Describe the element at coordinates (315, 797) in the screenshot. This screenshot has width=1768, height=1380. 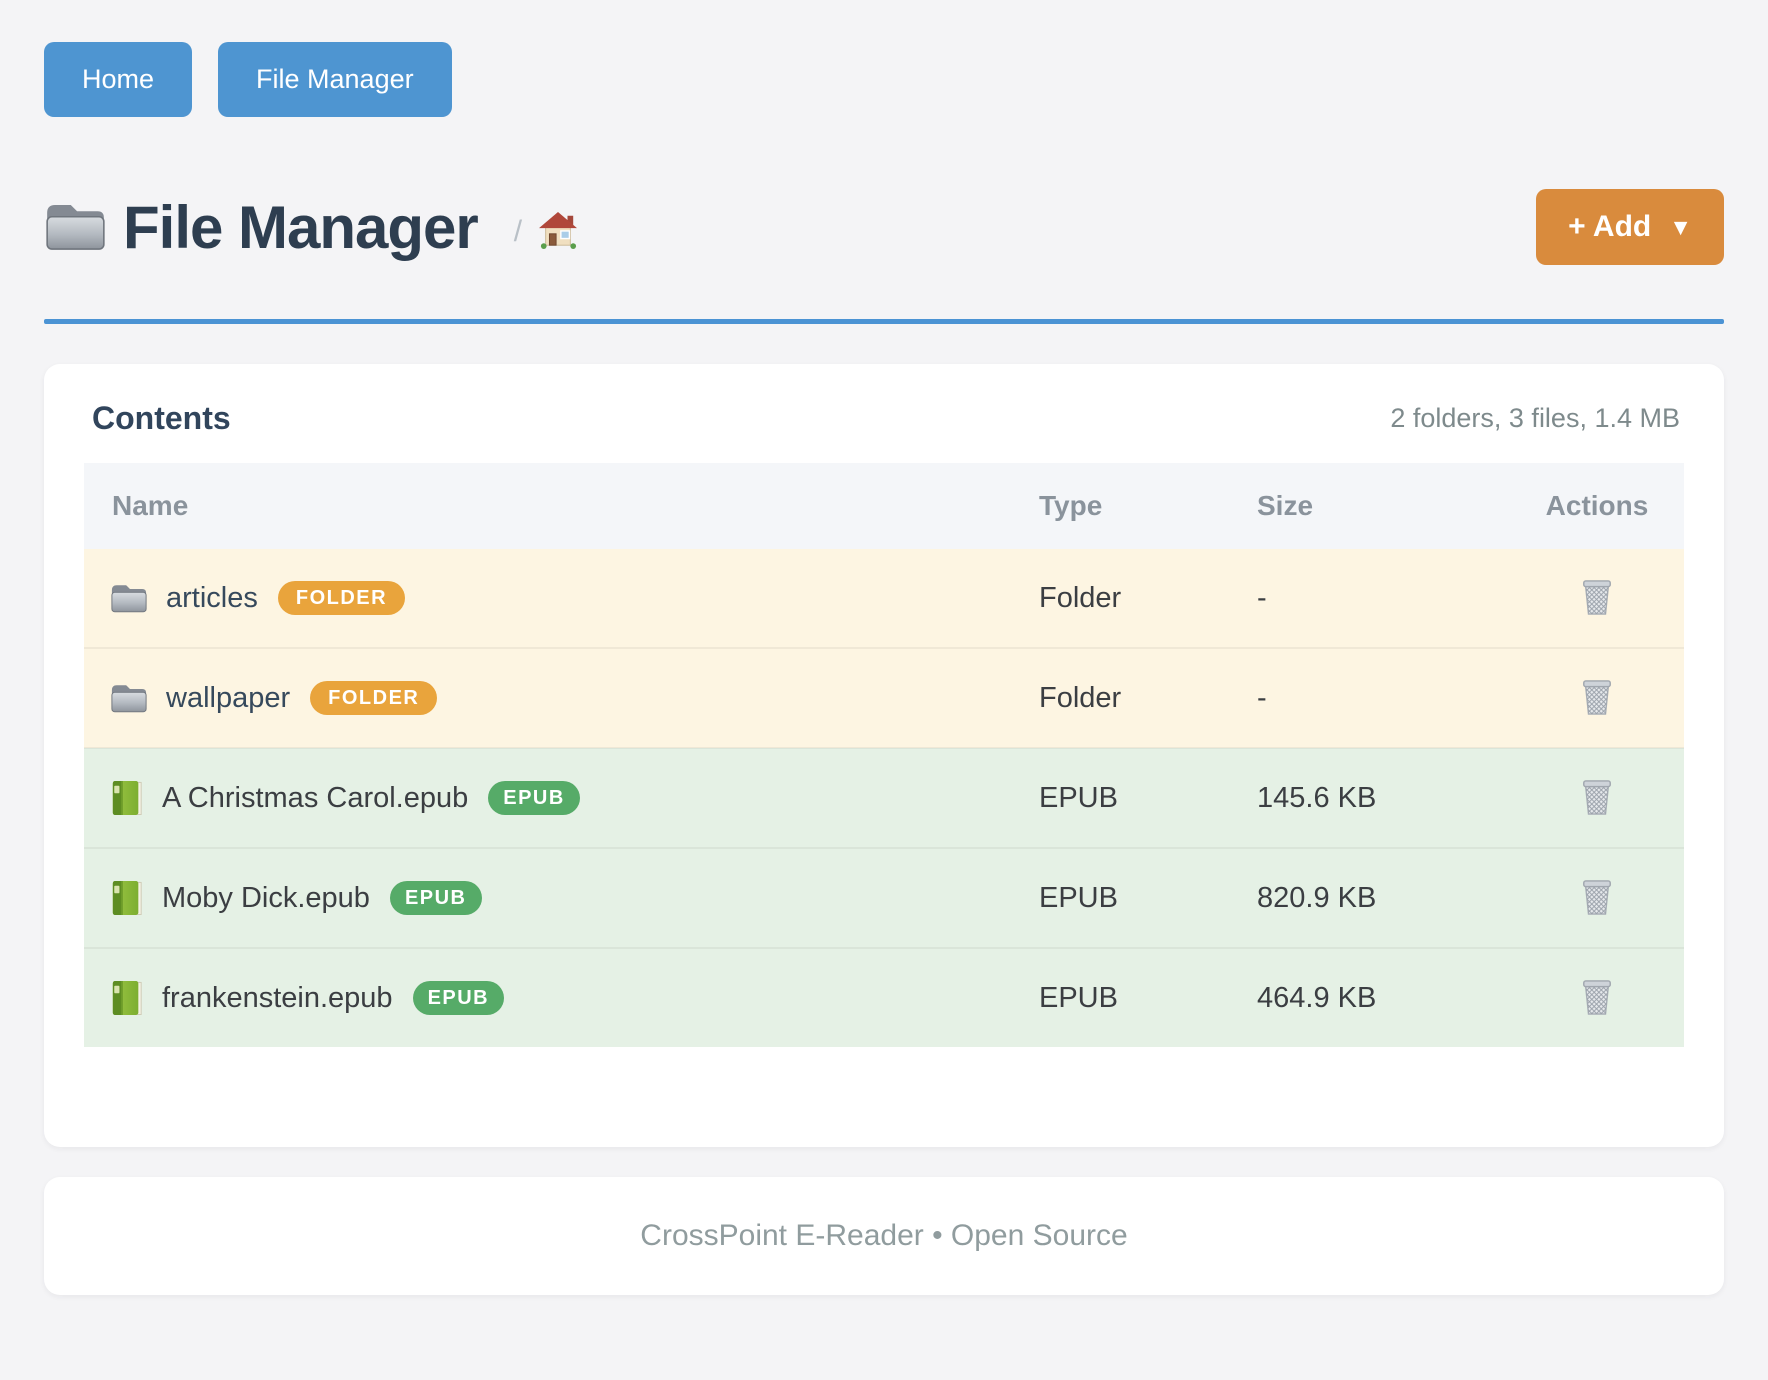
I see `file-name: A Christmas Carol.epub` at that location.